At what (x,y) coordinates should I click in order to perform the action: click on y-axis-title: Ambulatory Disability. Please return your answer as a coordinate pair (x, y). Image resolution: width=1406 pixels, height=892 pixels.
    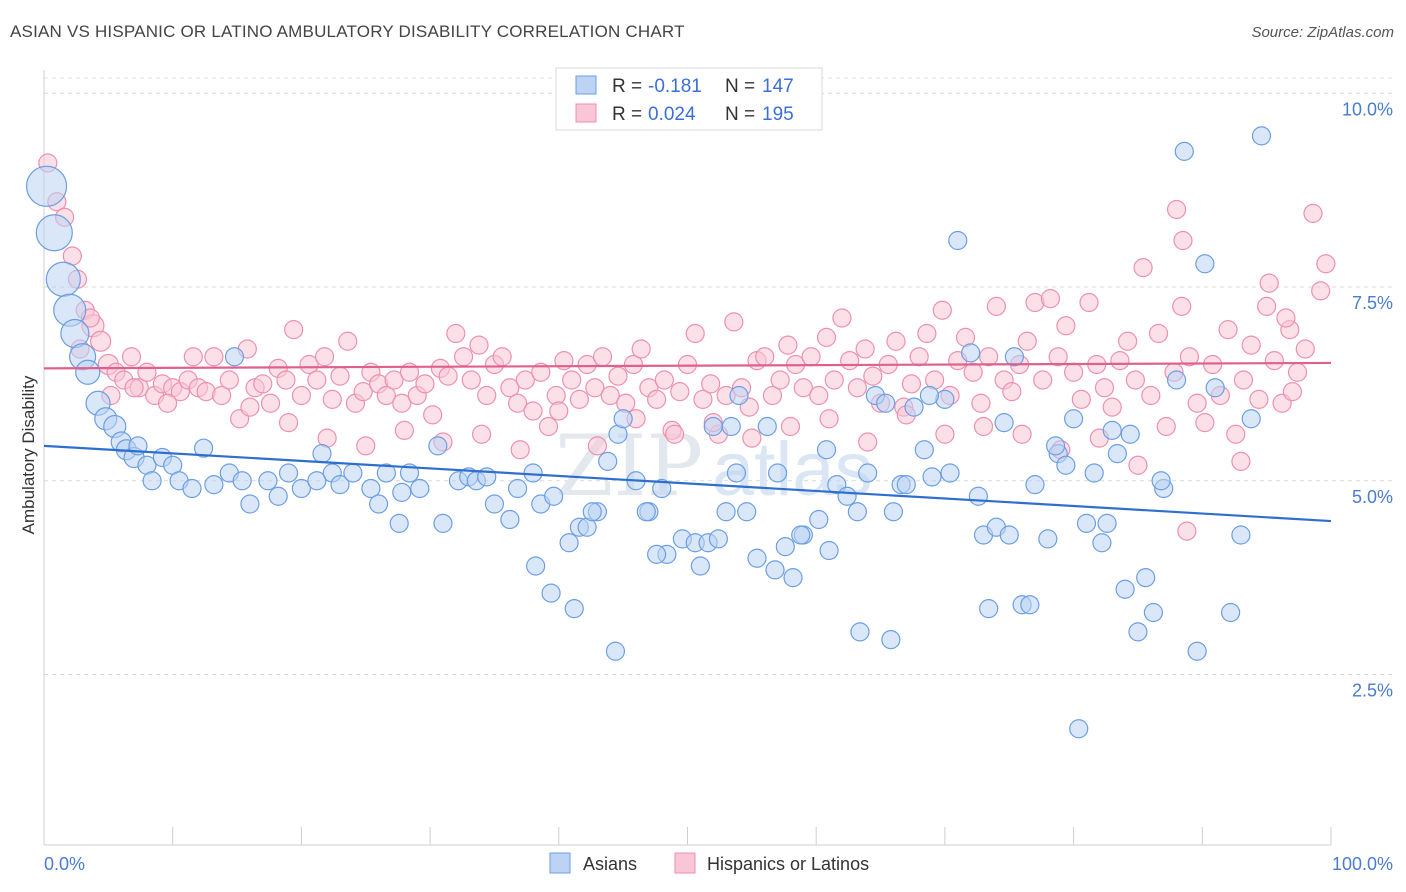
    Looking at the image, I should click on (28, 454).